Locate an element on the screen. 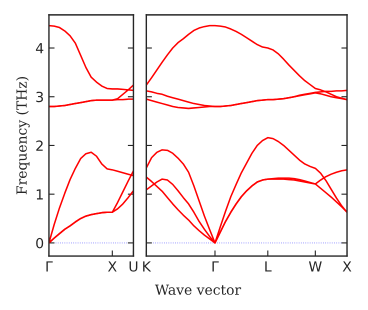  y-tick-label: 2 is located at coordinates (39, 145).